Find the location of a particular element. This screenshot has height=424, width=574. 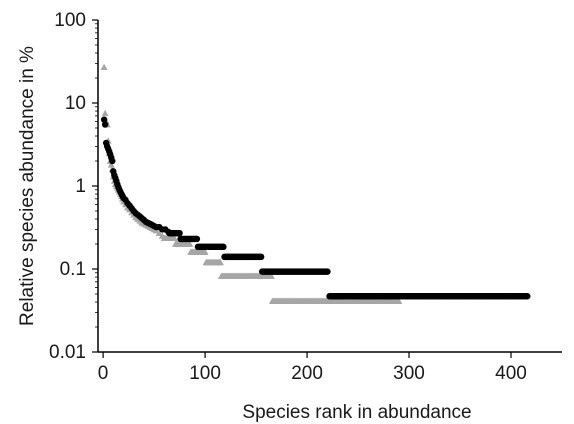

x-axis-title: Species rank in abundance is located at coordinates (356, 412).